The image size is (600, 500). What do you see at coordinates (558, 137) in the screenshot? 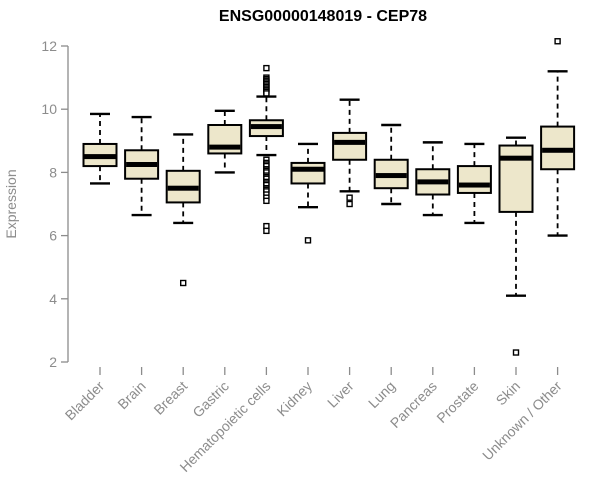
I see `boxplot-unknown-other` at bounding box center [558, 137].